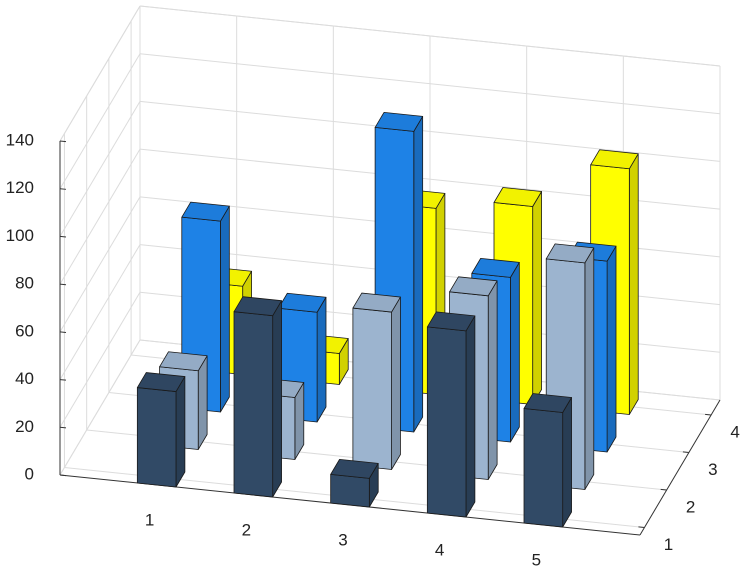 Image resolution: width=750 pixels, height=571 pixels. Describe the element at coordinates (24, 283) in the screenshot. I see `z-tick-label: 80` at that location.